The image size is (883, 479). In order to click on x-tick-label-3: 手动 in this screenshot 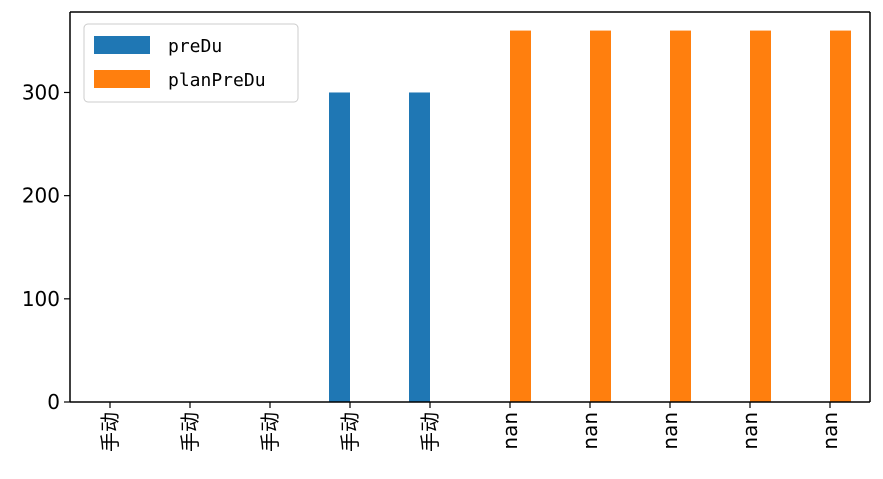, I will do `click(350, 432)`.